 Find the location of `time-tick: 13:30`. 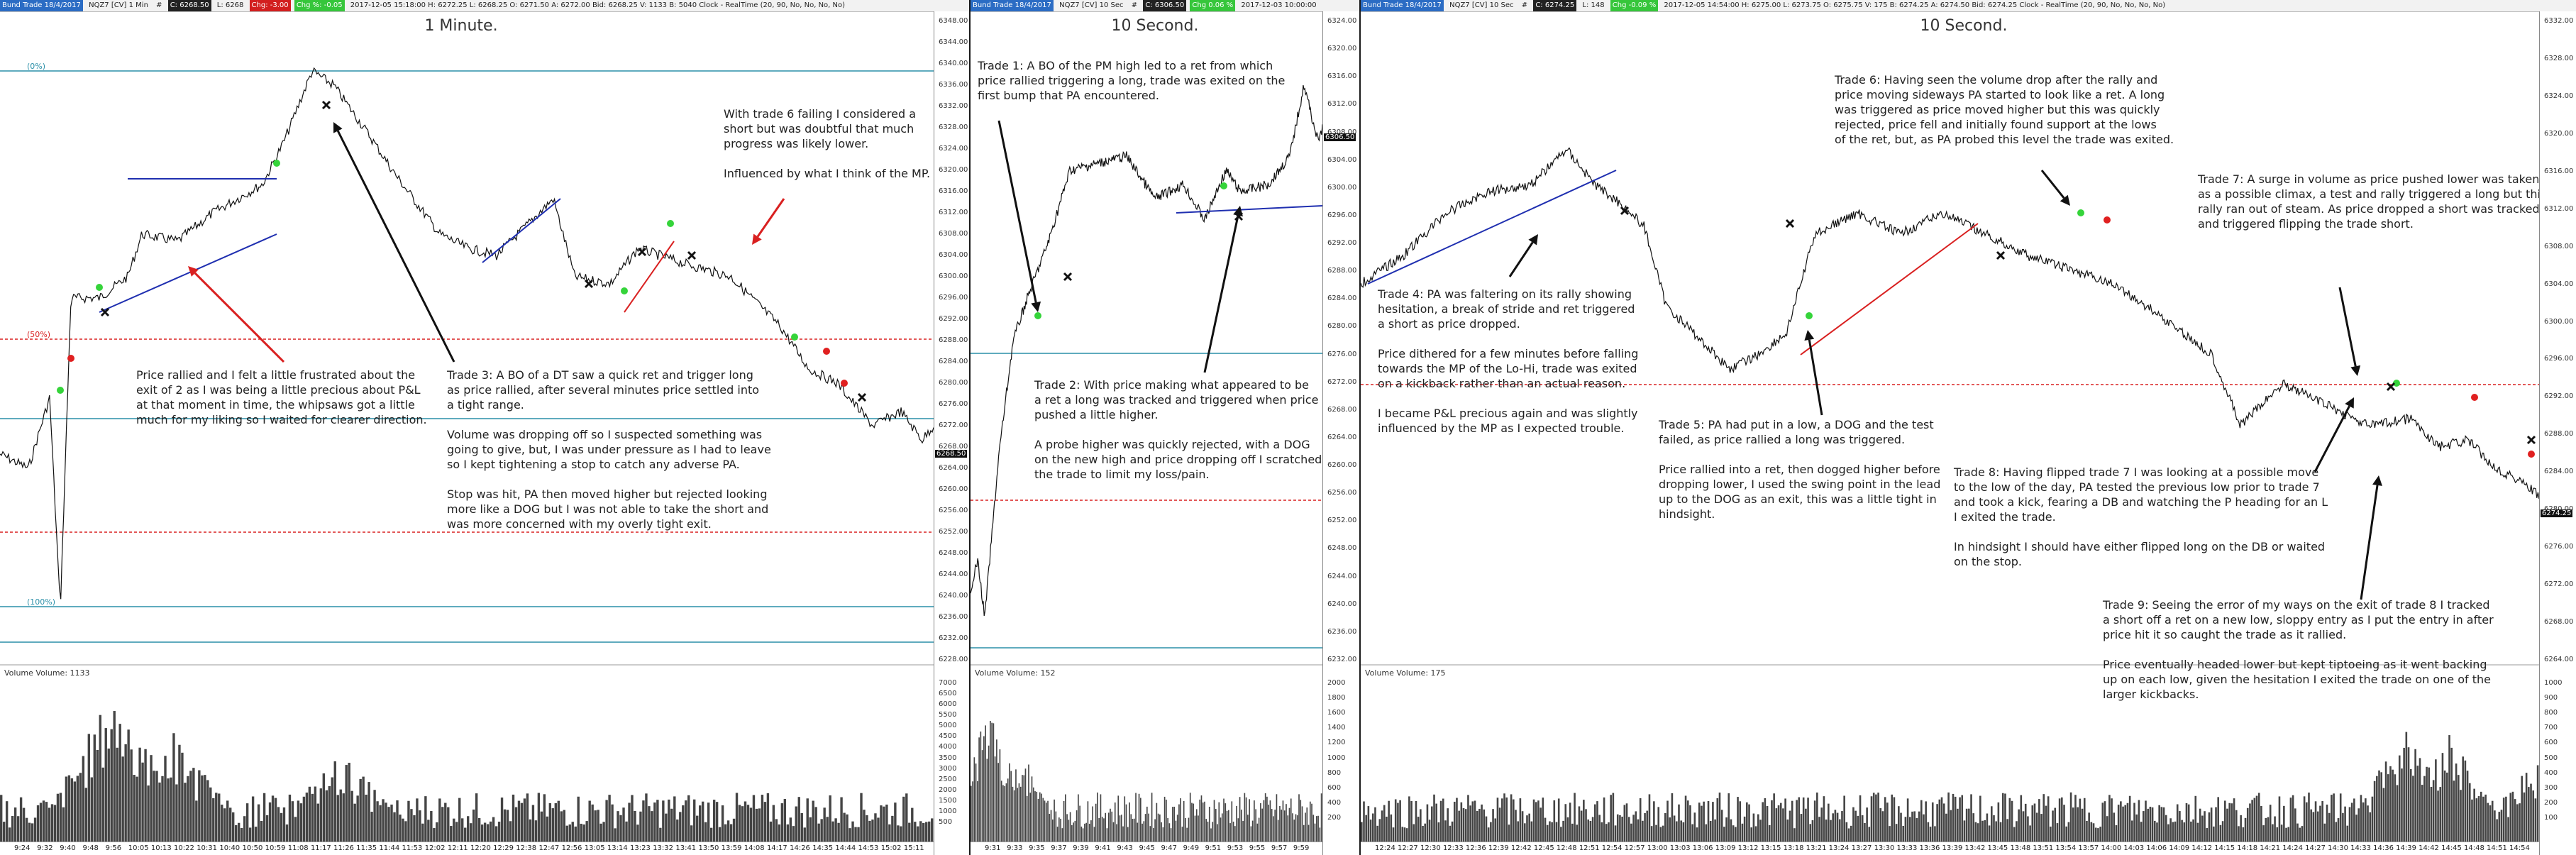

time-tick: 13:30 is located at coordinates (1884, 848).